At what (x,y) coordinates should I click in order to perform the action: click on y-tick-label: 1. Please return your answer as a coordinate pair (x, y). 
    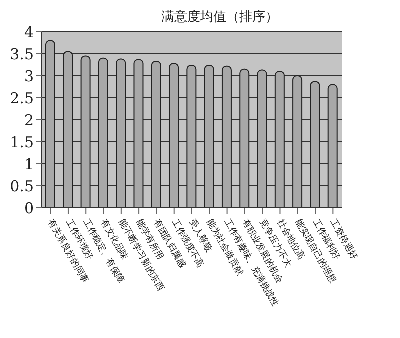
    Looking at the image, I should click on (29, 164).